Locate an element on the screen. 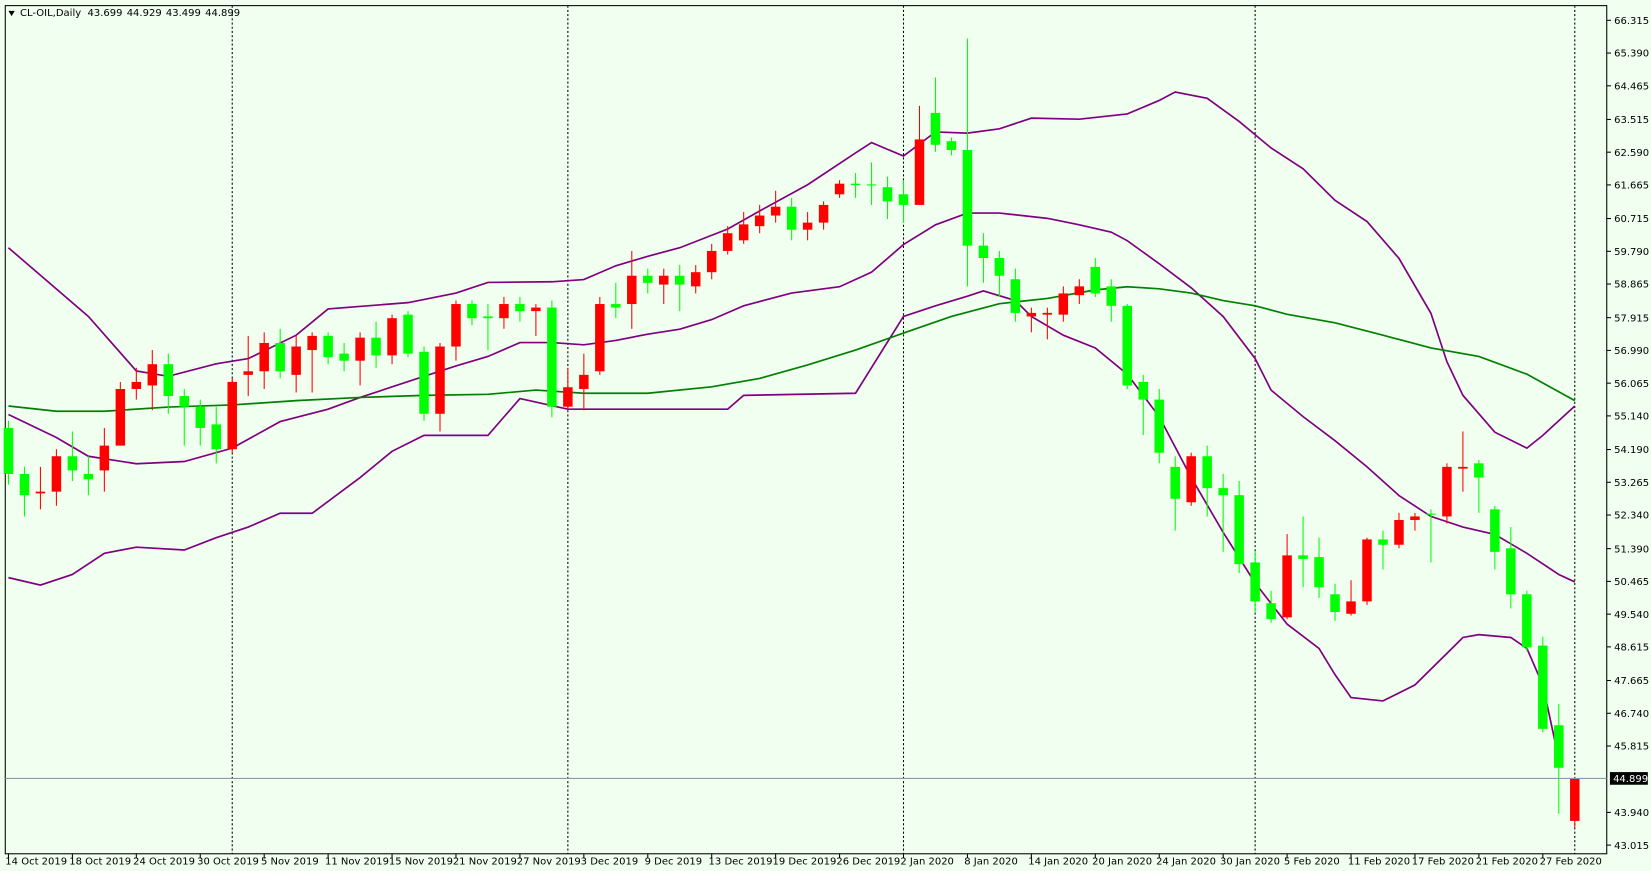  x-tick-label: 24 Oct 2019 is located at coordinates (164, 861).